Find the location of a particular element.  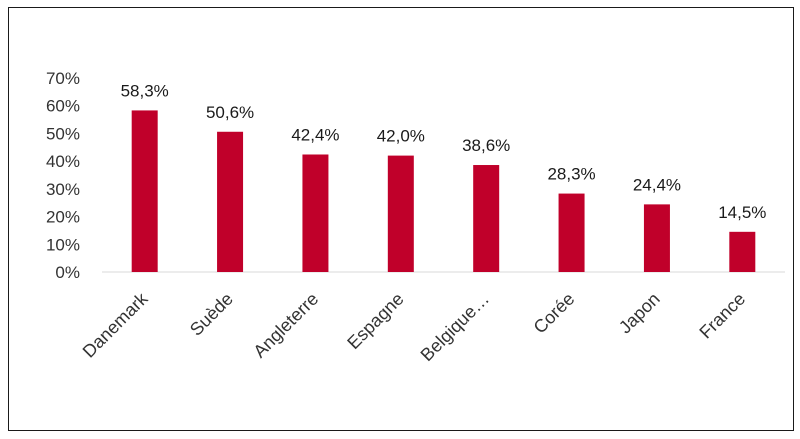

category-label: Japon is located at coordinates (639, 313).